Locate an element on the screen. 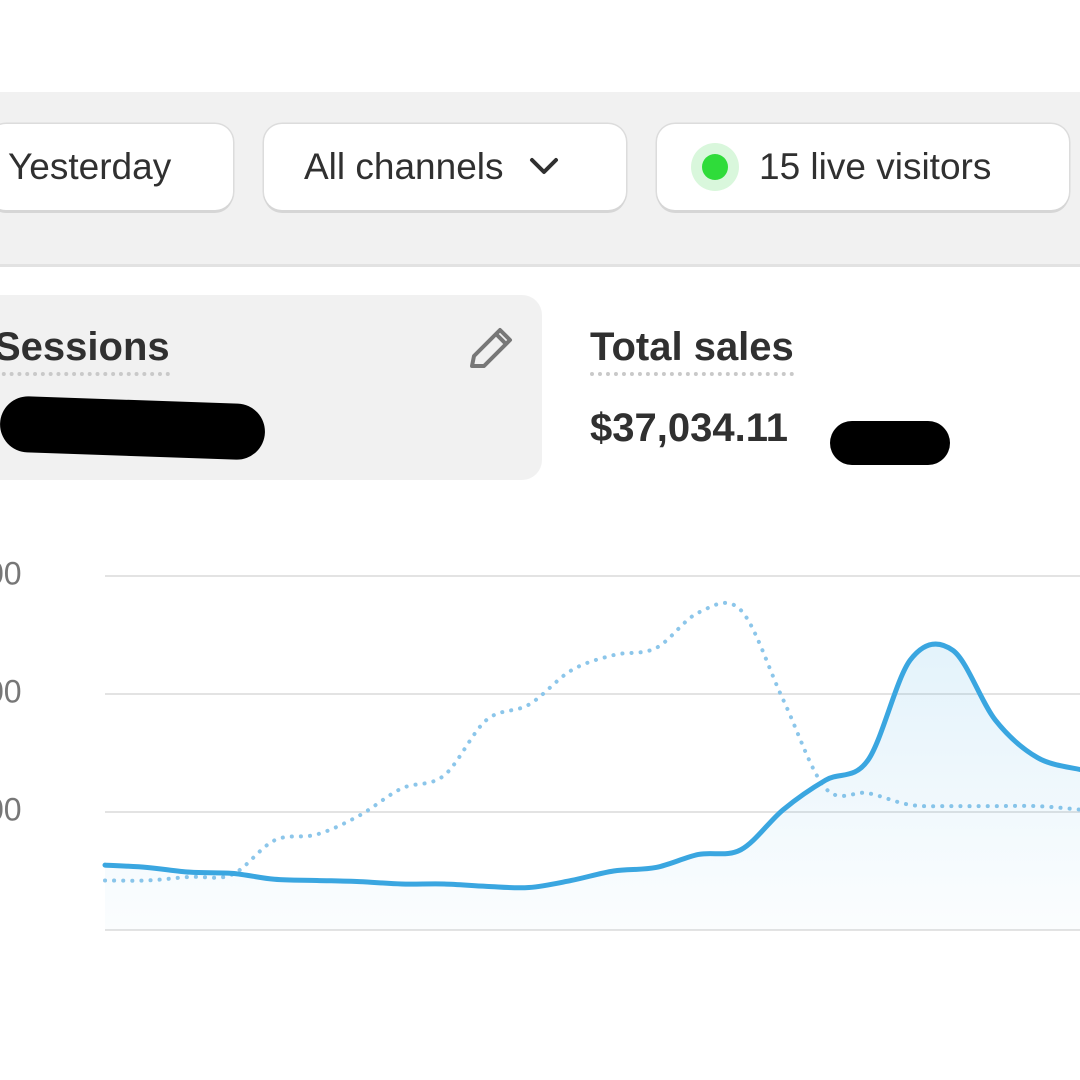 This screenshot has height=1080, width=1080. button-label: 15 live visitors is located at coordinates (875, 166).